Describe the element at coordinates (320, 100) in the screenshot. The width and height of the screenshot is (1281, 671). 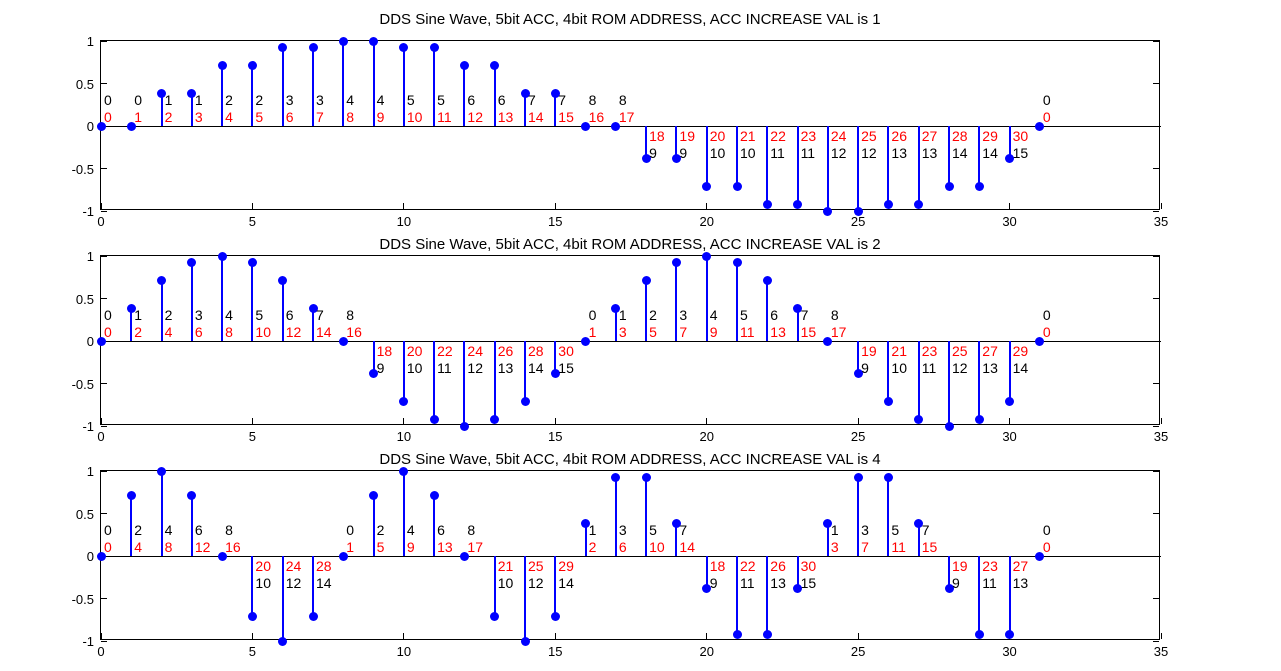
I see `rom-address-label: 3` at that location.